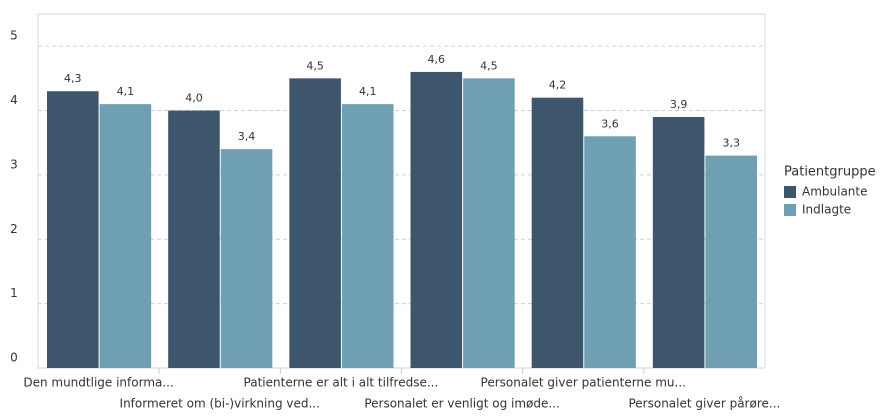  I want to click on value-label: 4,6, so click(437, 59).